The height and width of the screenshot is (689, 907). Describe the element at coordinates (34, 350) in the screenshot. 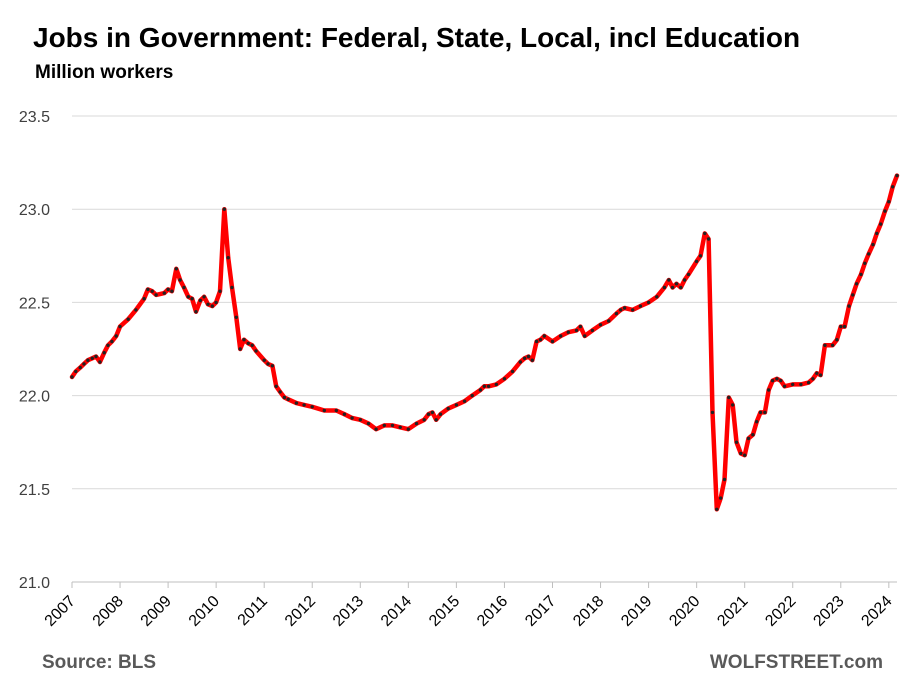

I see `y-axis-labels: 21.0 21.5 22.0 22.5 23.0 23.5` at that location.